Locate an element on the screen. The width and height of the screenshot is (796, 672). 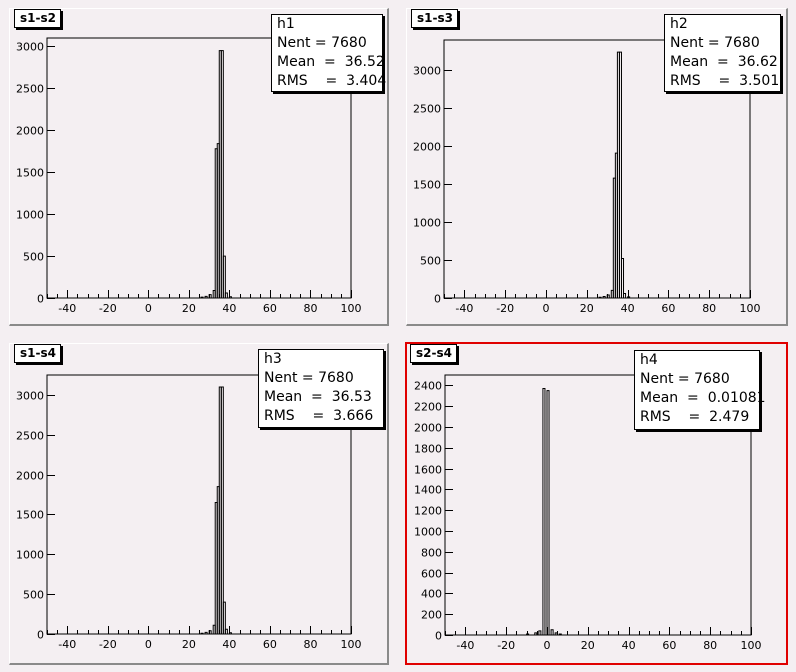
y-tick-label: 500 is located at coordinates (33, 257).